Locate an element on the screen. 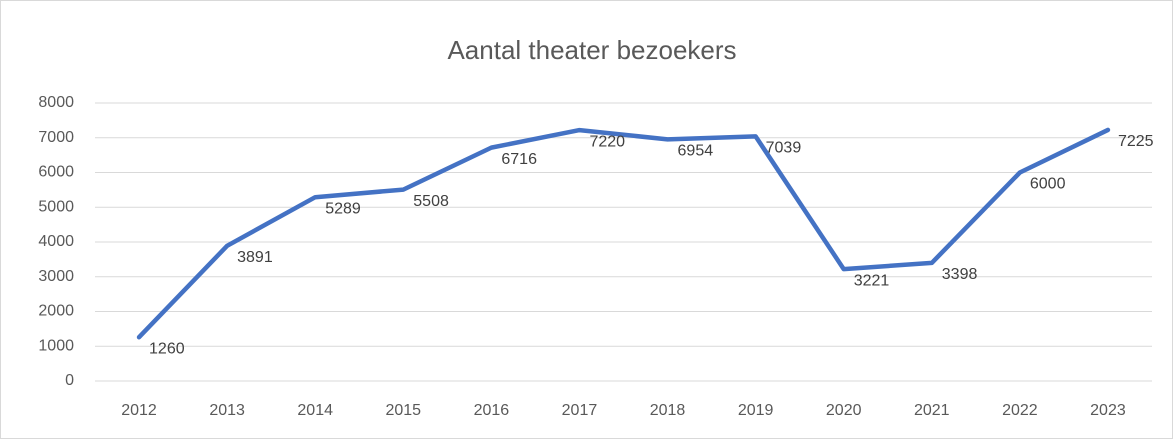 The image size is (1173, 439). y-tick-label: 4000 is located at coordinates (56, 241).